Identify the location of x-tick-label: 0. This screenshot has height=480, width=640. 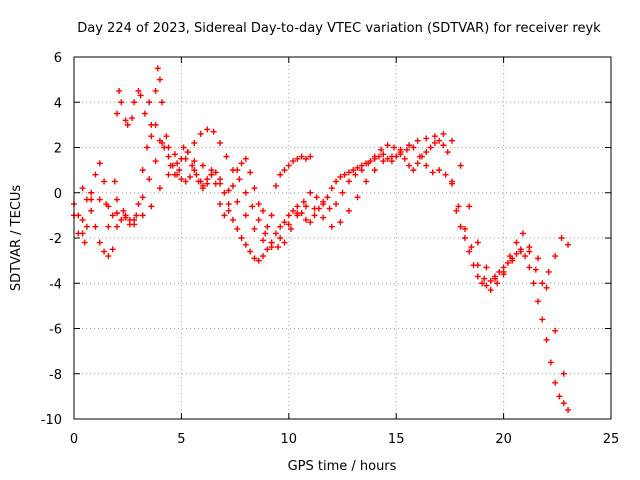
(74, 439).